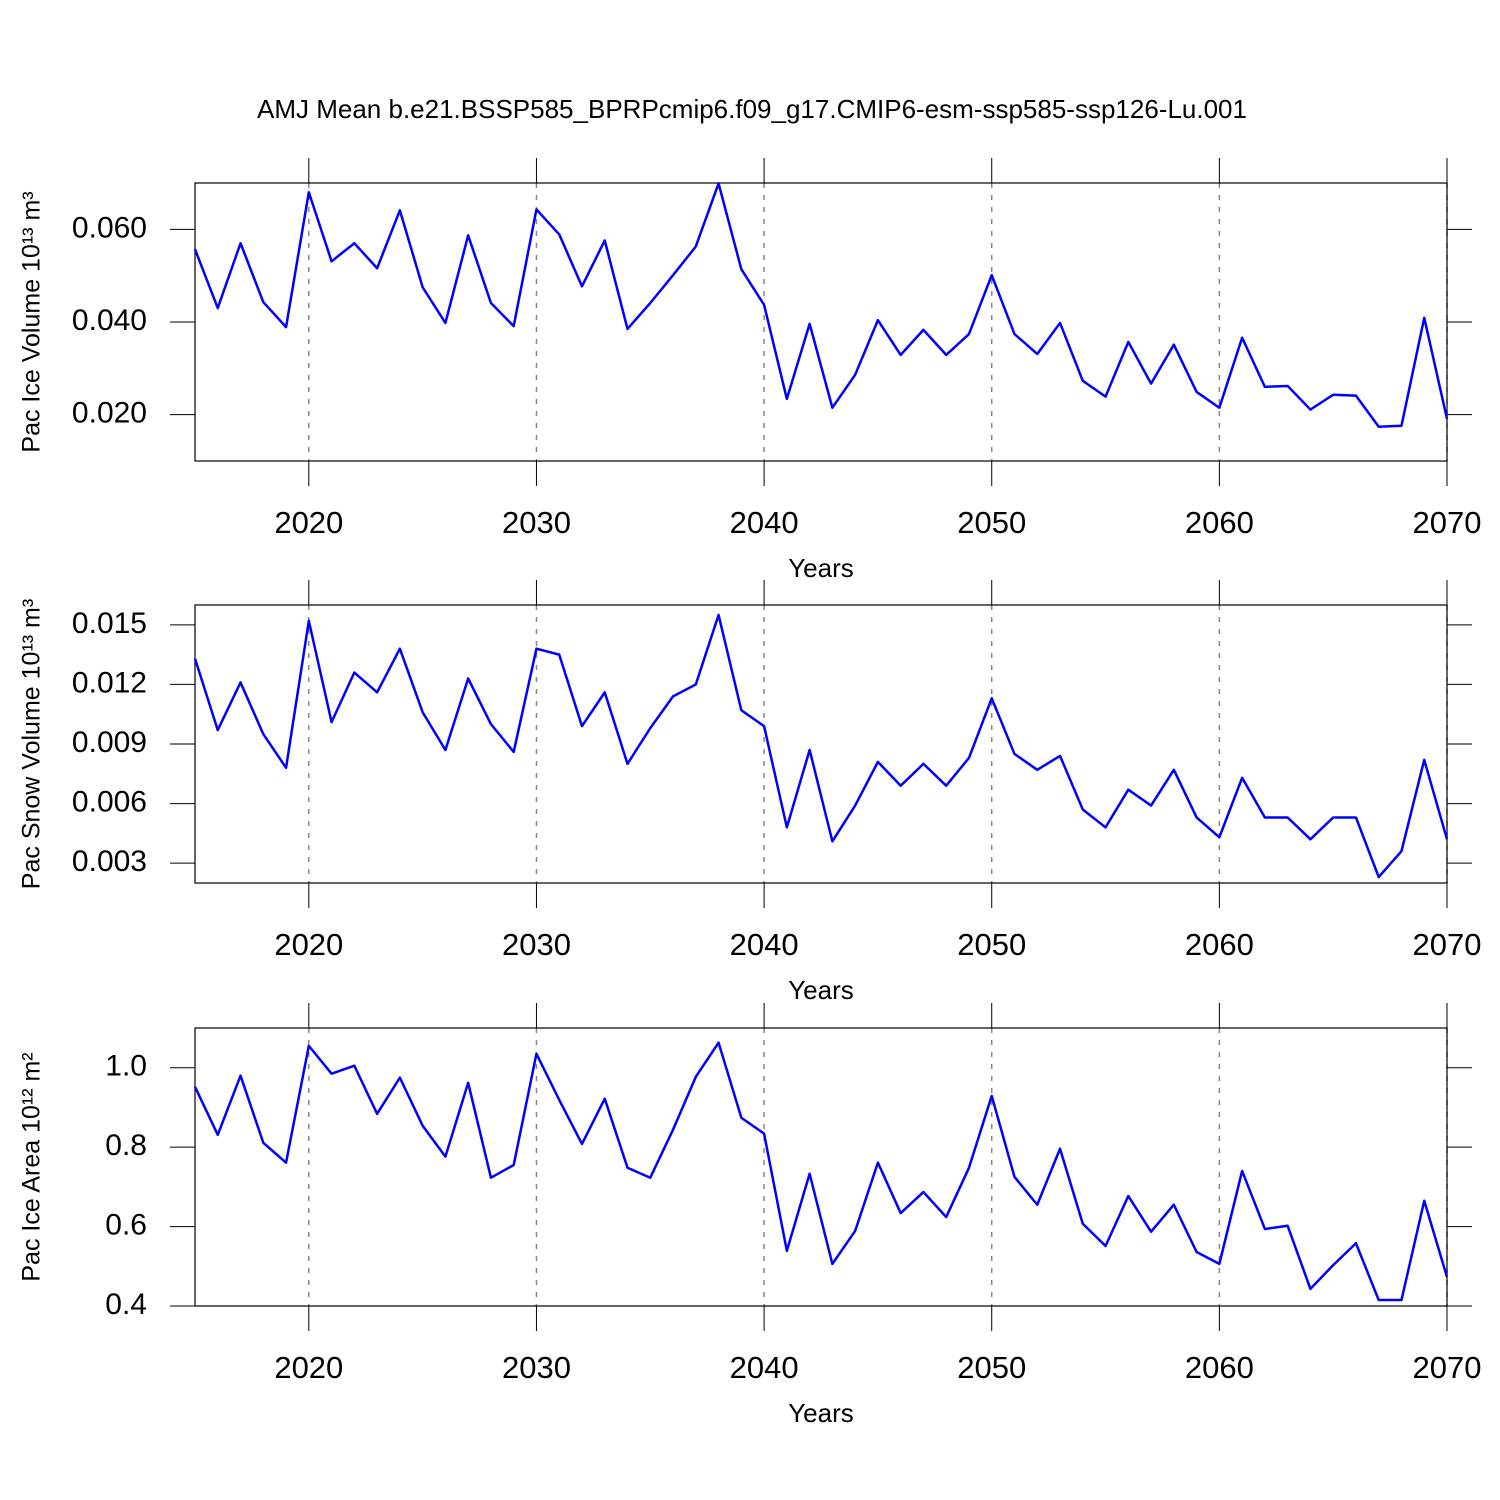 This screenshot has width=1500, height=1500. What do you see at coordinates (32, 321) in the screenshot?
I see `y-axis-label: Pac Ice Volume 10¹³ m³` at bounding box center [32, 321].